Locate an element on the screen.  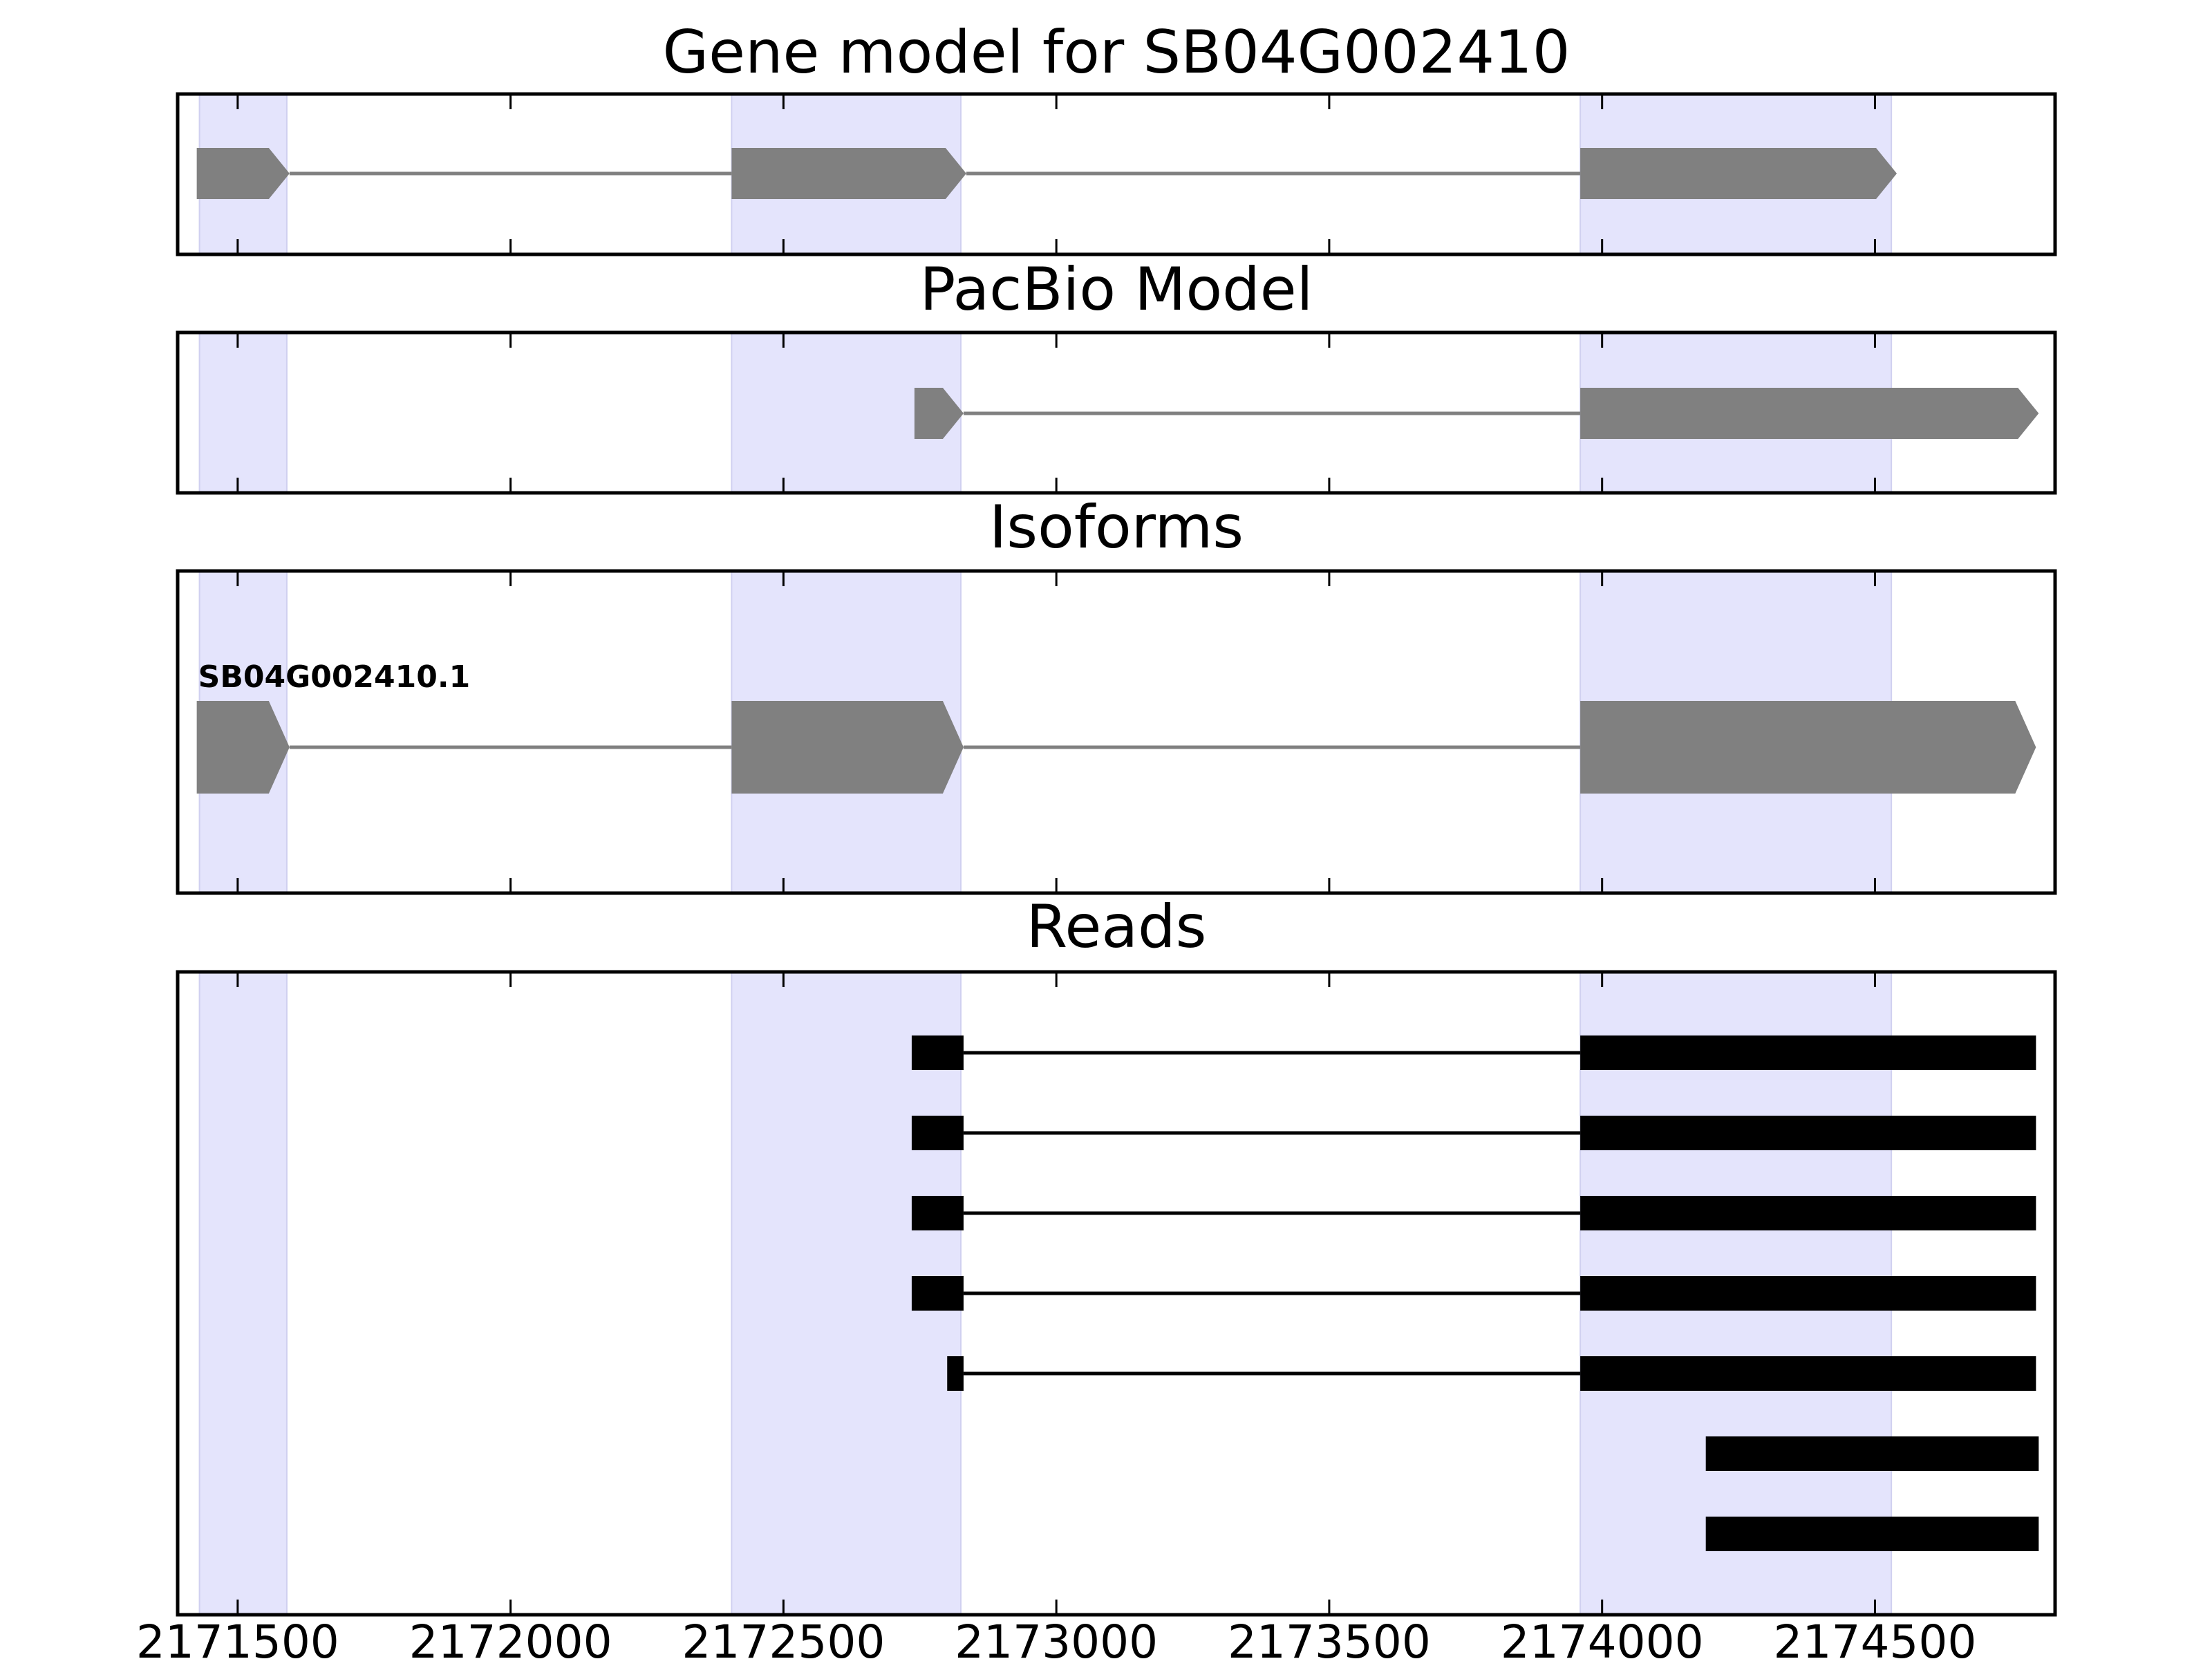
gene-model-panel: Gene model for SB04G002410 is located at coordinates (1117, 137).